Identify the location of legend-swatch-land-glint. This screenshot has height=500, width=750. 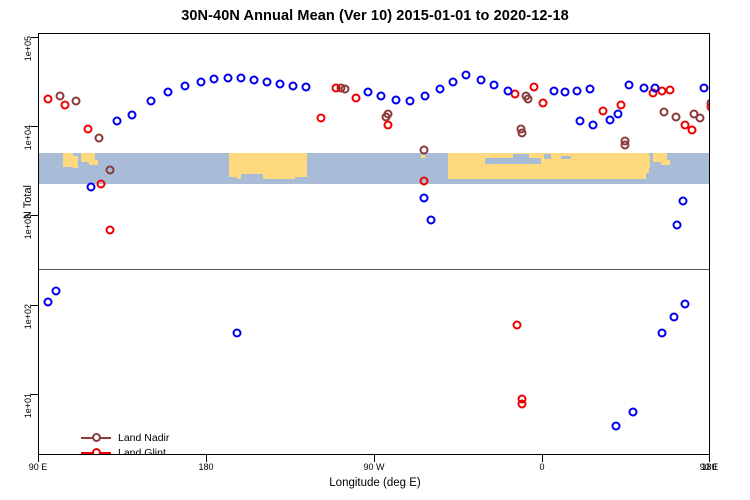
(96, 450).